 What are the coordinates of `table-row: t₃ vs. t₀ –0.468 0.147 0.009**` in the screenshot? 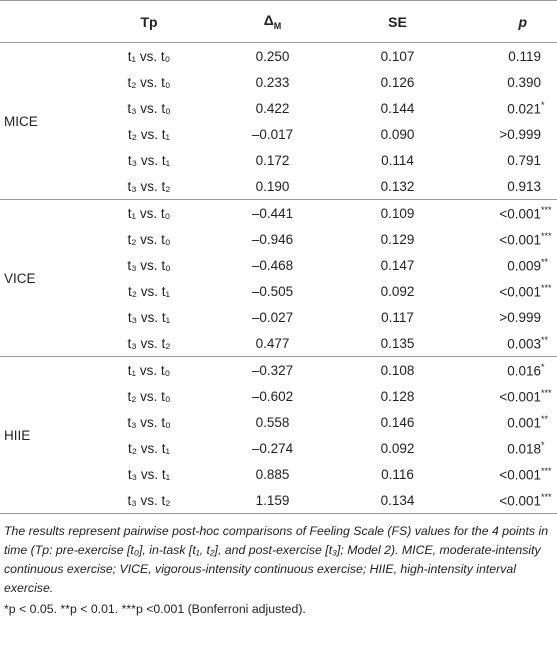 It's located at (278, 265).